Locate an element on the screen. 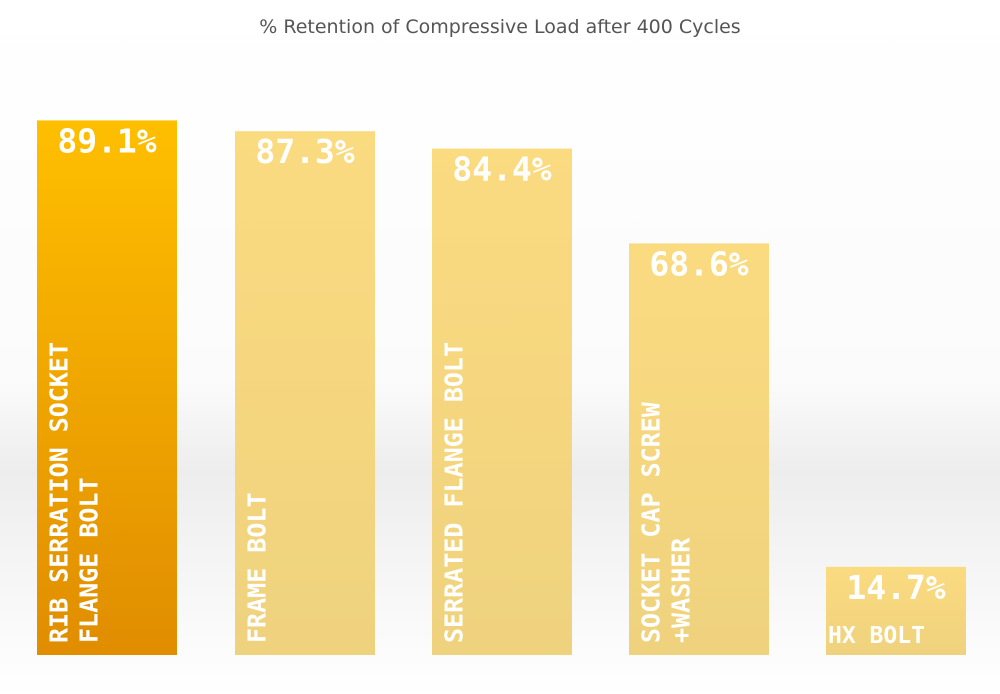 The width and height of the screenshot is (1000, 694). value-label: 68.6% is located at coordinates (698, 263).